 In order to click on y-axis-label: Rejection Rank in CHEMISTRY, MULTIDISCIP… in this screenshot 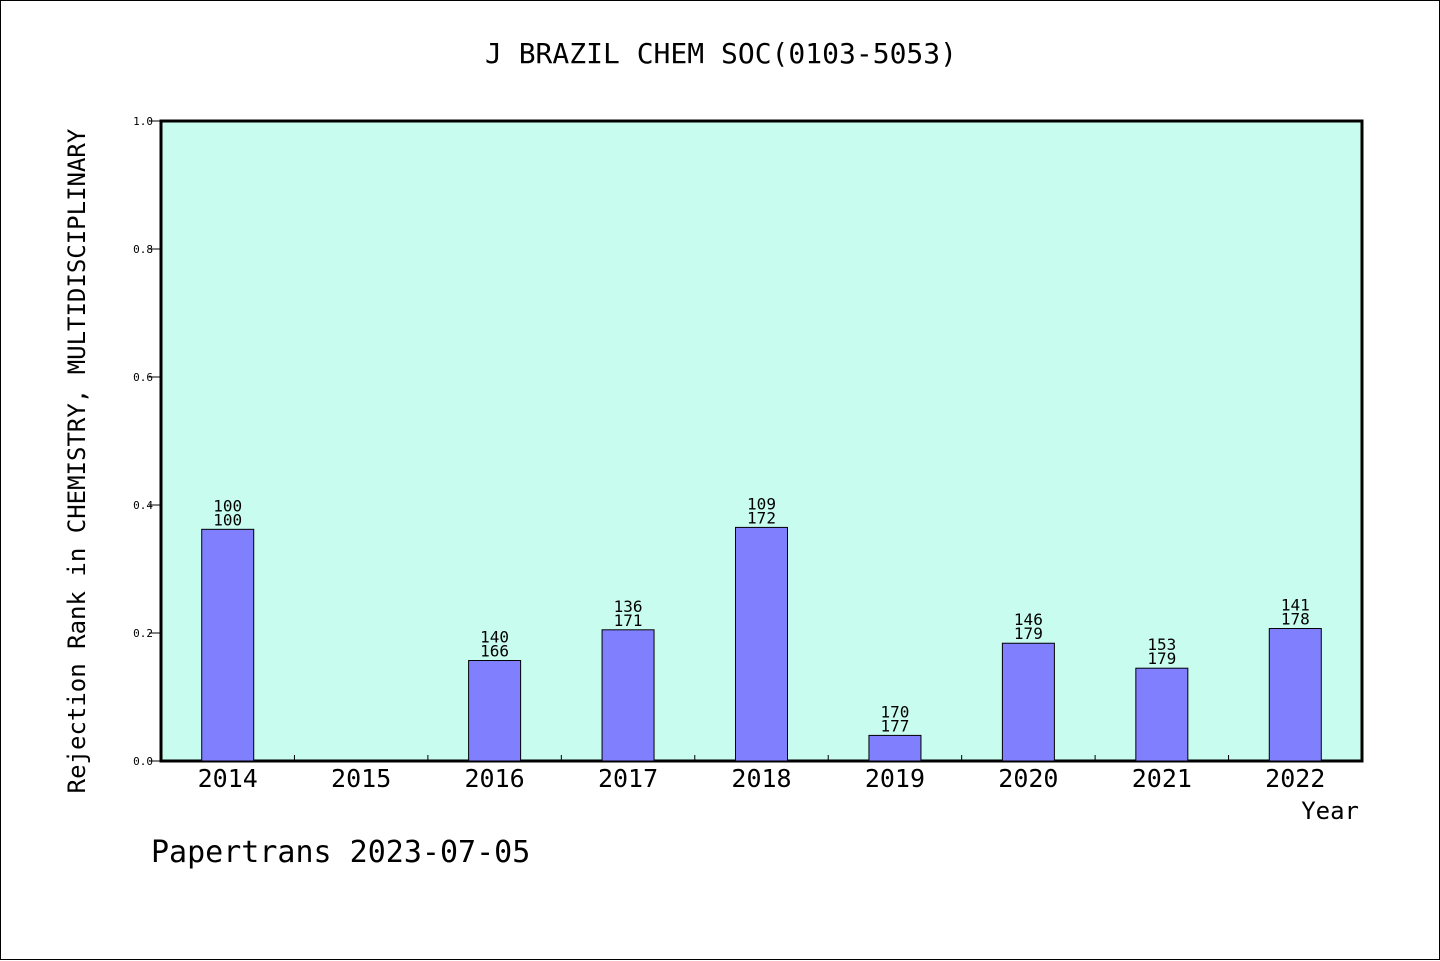, I will do `click(77, 461)`.